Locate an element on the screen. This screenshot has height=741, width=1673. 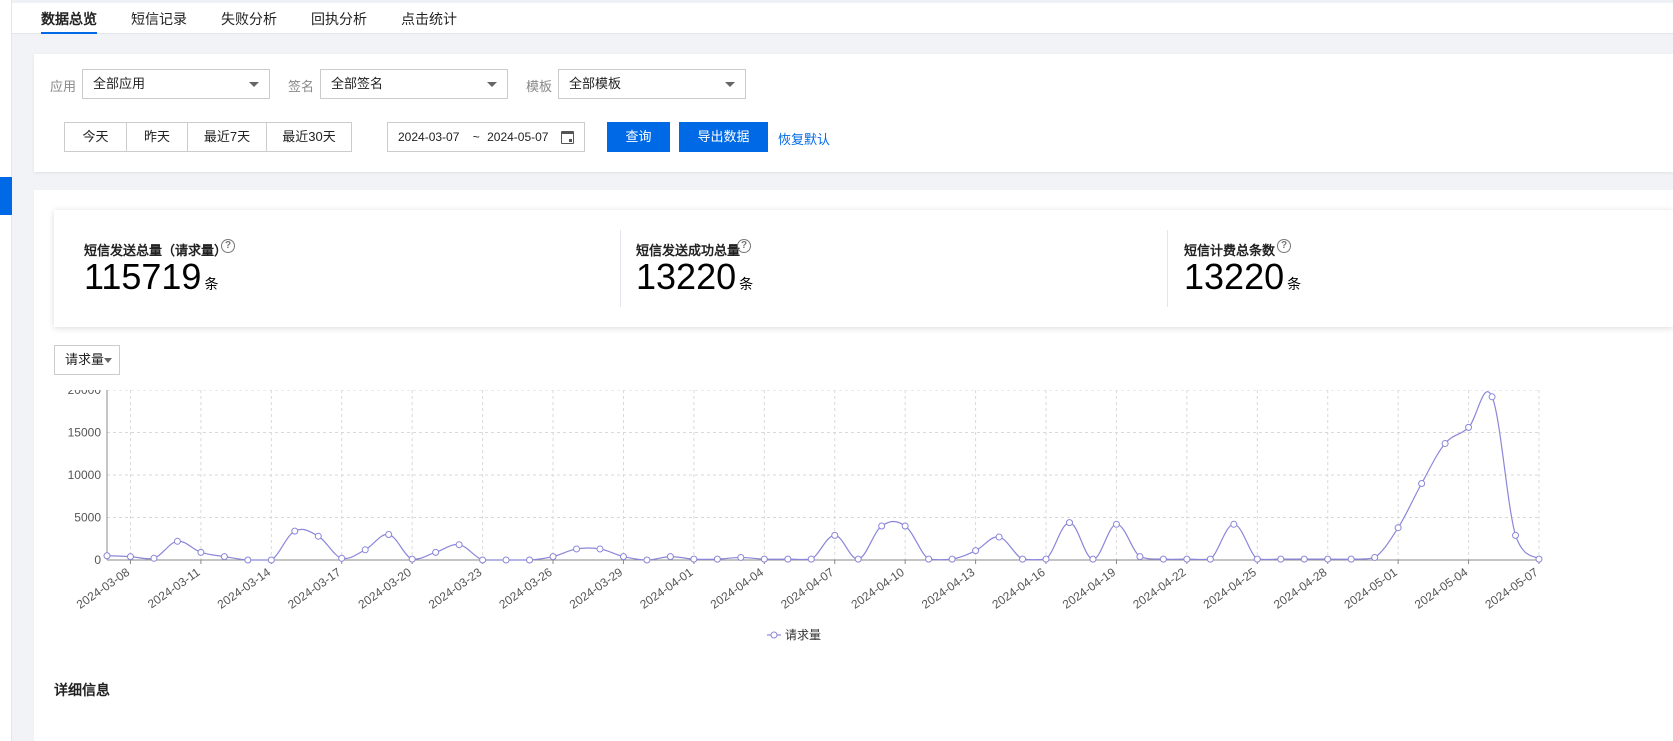
calendar-icon is located at coordinates (567, 137).